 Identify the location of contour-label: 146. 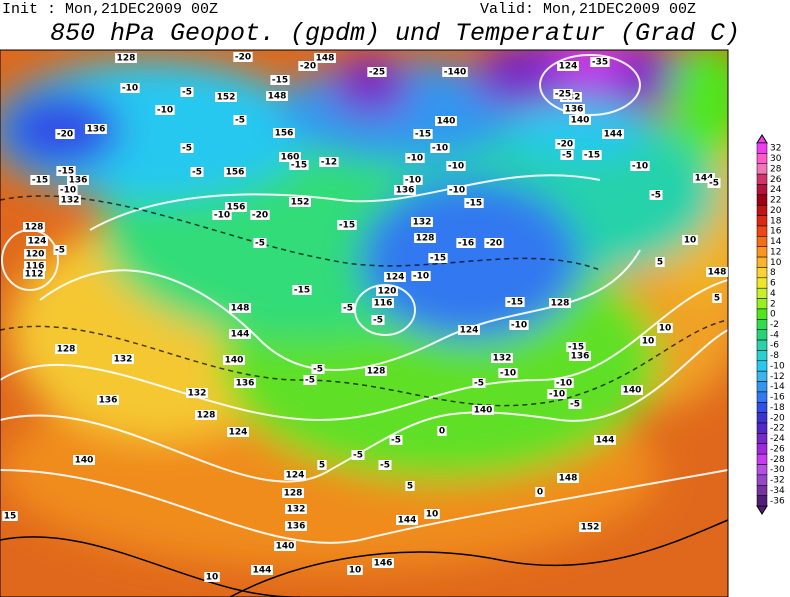
(383, 564).